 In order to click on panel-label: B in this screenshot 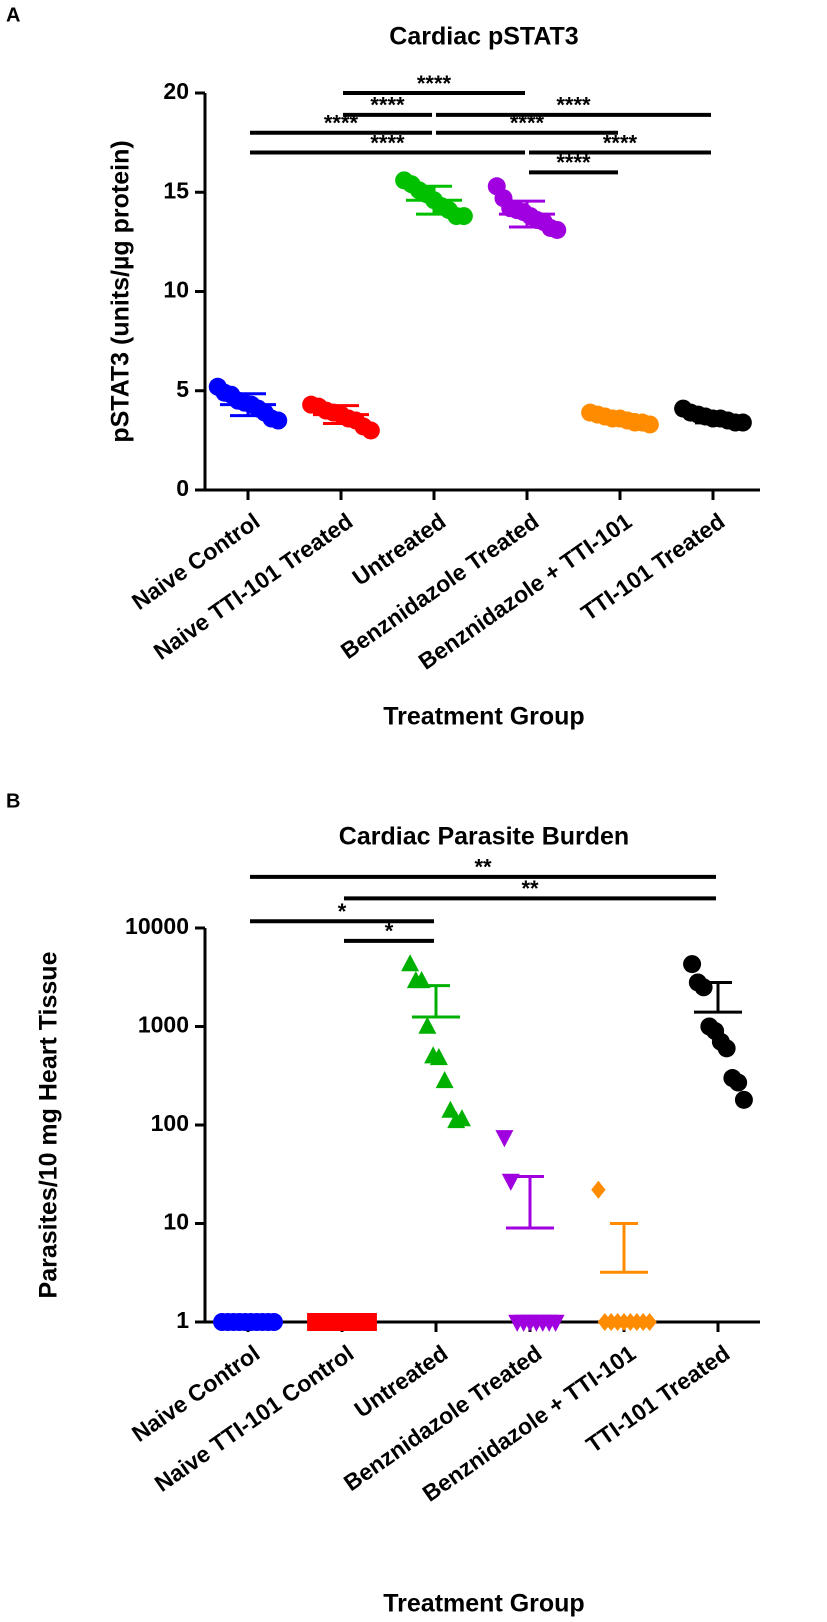, I will do `click(13, 801)`.